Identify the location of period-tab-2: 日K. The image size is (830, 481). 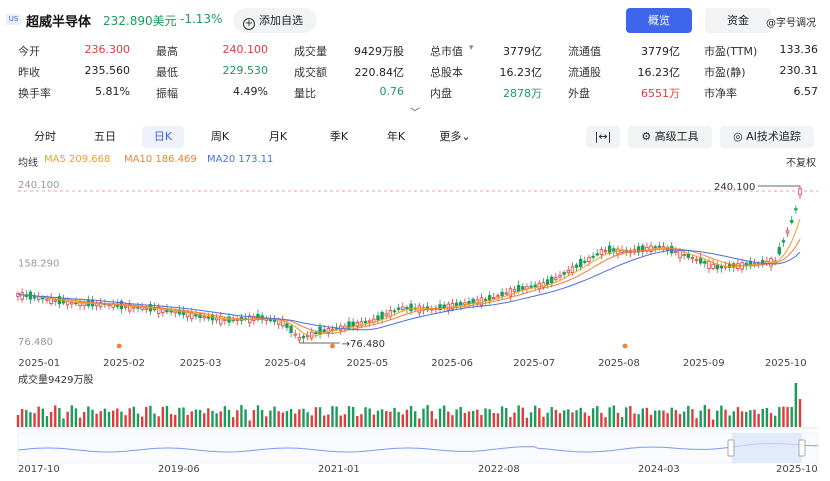
(163, 137).